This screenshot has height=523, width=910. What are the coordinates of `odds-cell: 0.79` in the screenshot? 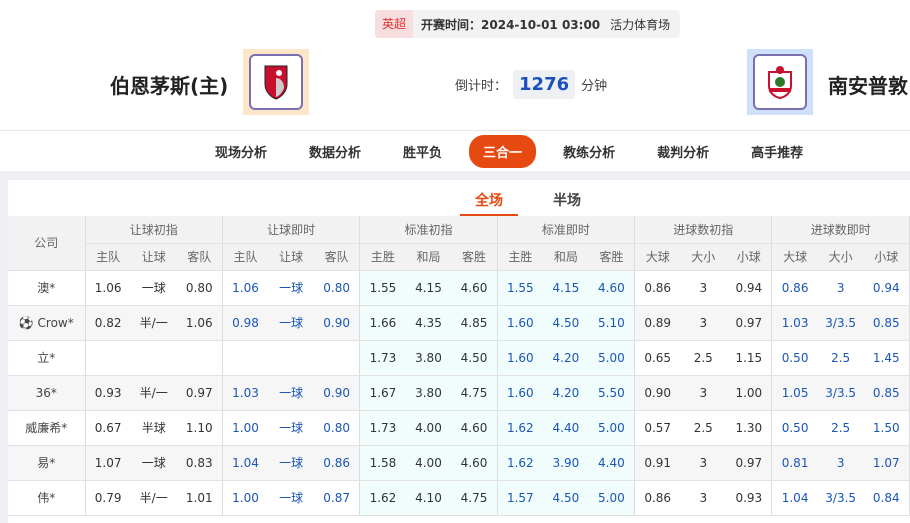 It's located at (108, 498).